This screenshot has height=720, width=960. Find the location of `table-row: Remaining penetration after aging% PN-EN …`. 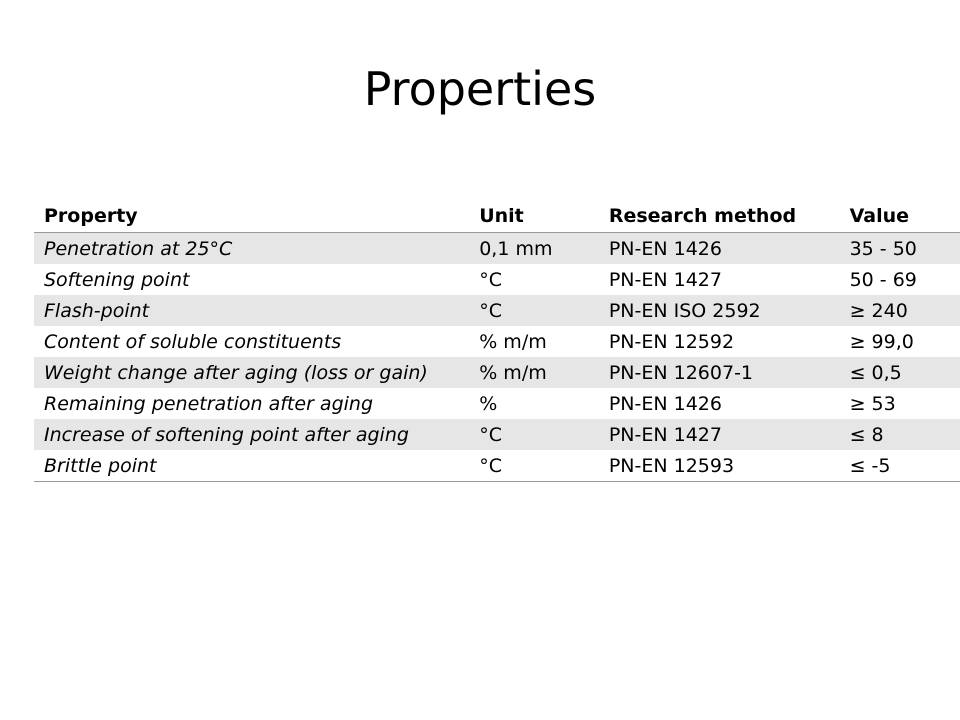

table-row: Remaining penetration after aging% PN-EN … is located at coordinates (497, 403).